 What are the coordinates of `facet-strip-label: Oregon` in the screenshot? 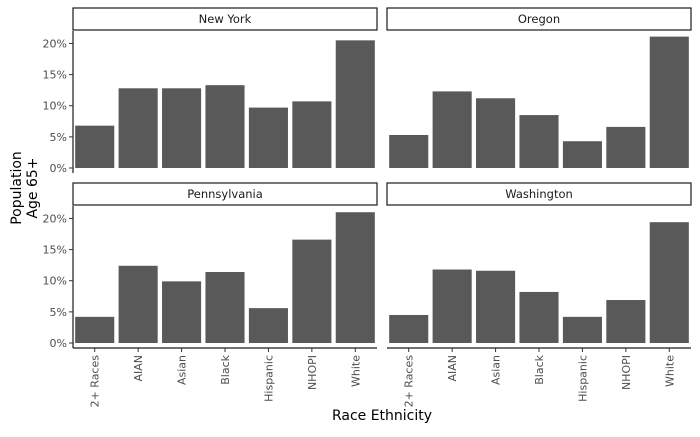 It's located at (539, 19).